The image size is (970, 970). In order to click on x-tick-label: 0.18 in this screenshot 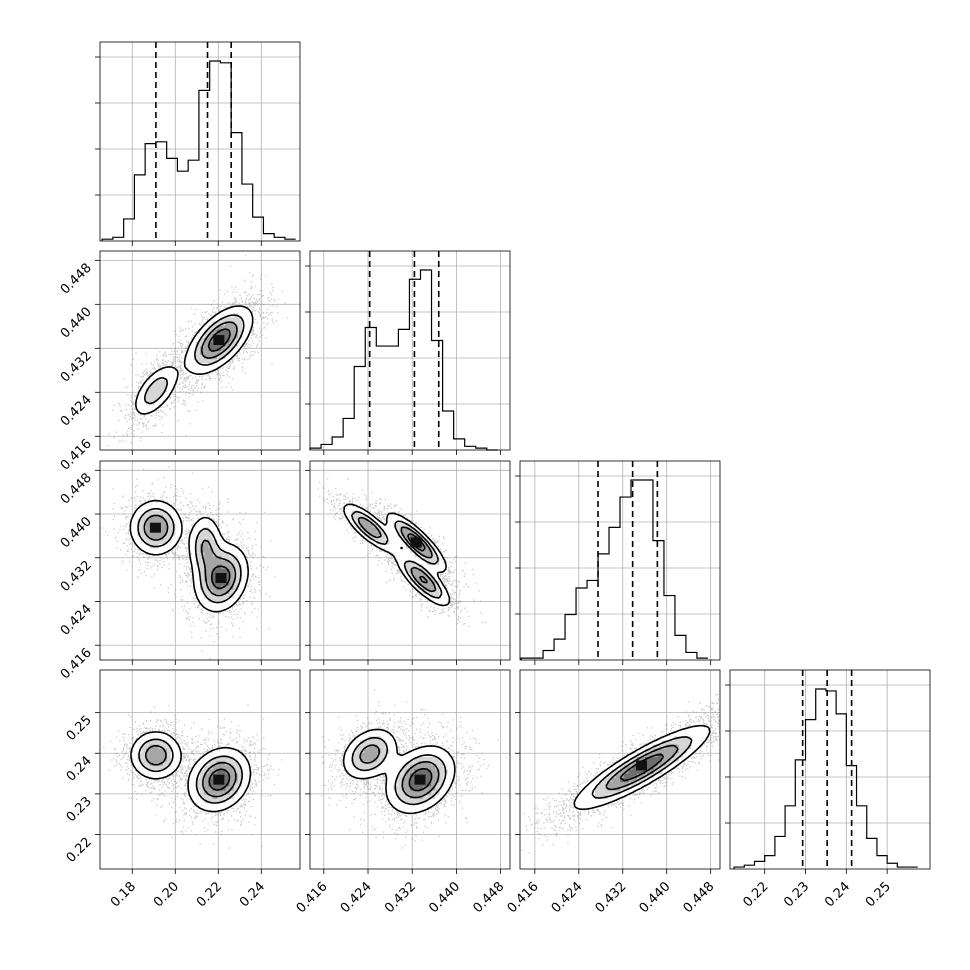, I will do `click(123, 894)`.